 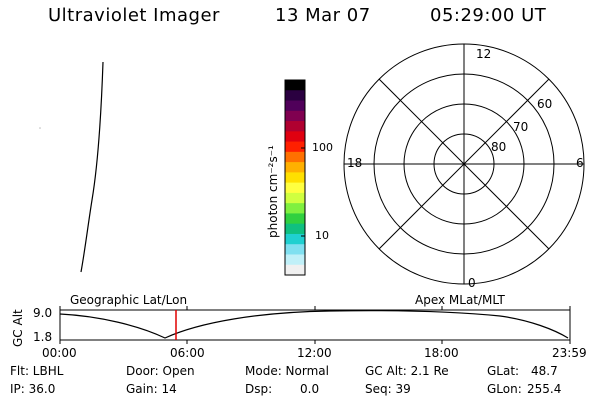 I want to click on dsp-value: 0.0, so click(x=310, y=389).